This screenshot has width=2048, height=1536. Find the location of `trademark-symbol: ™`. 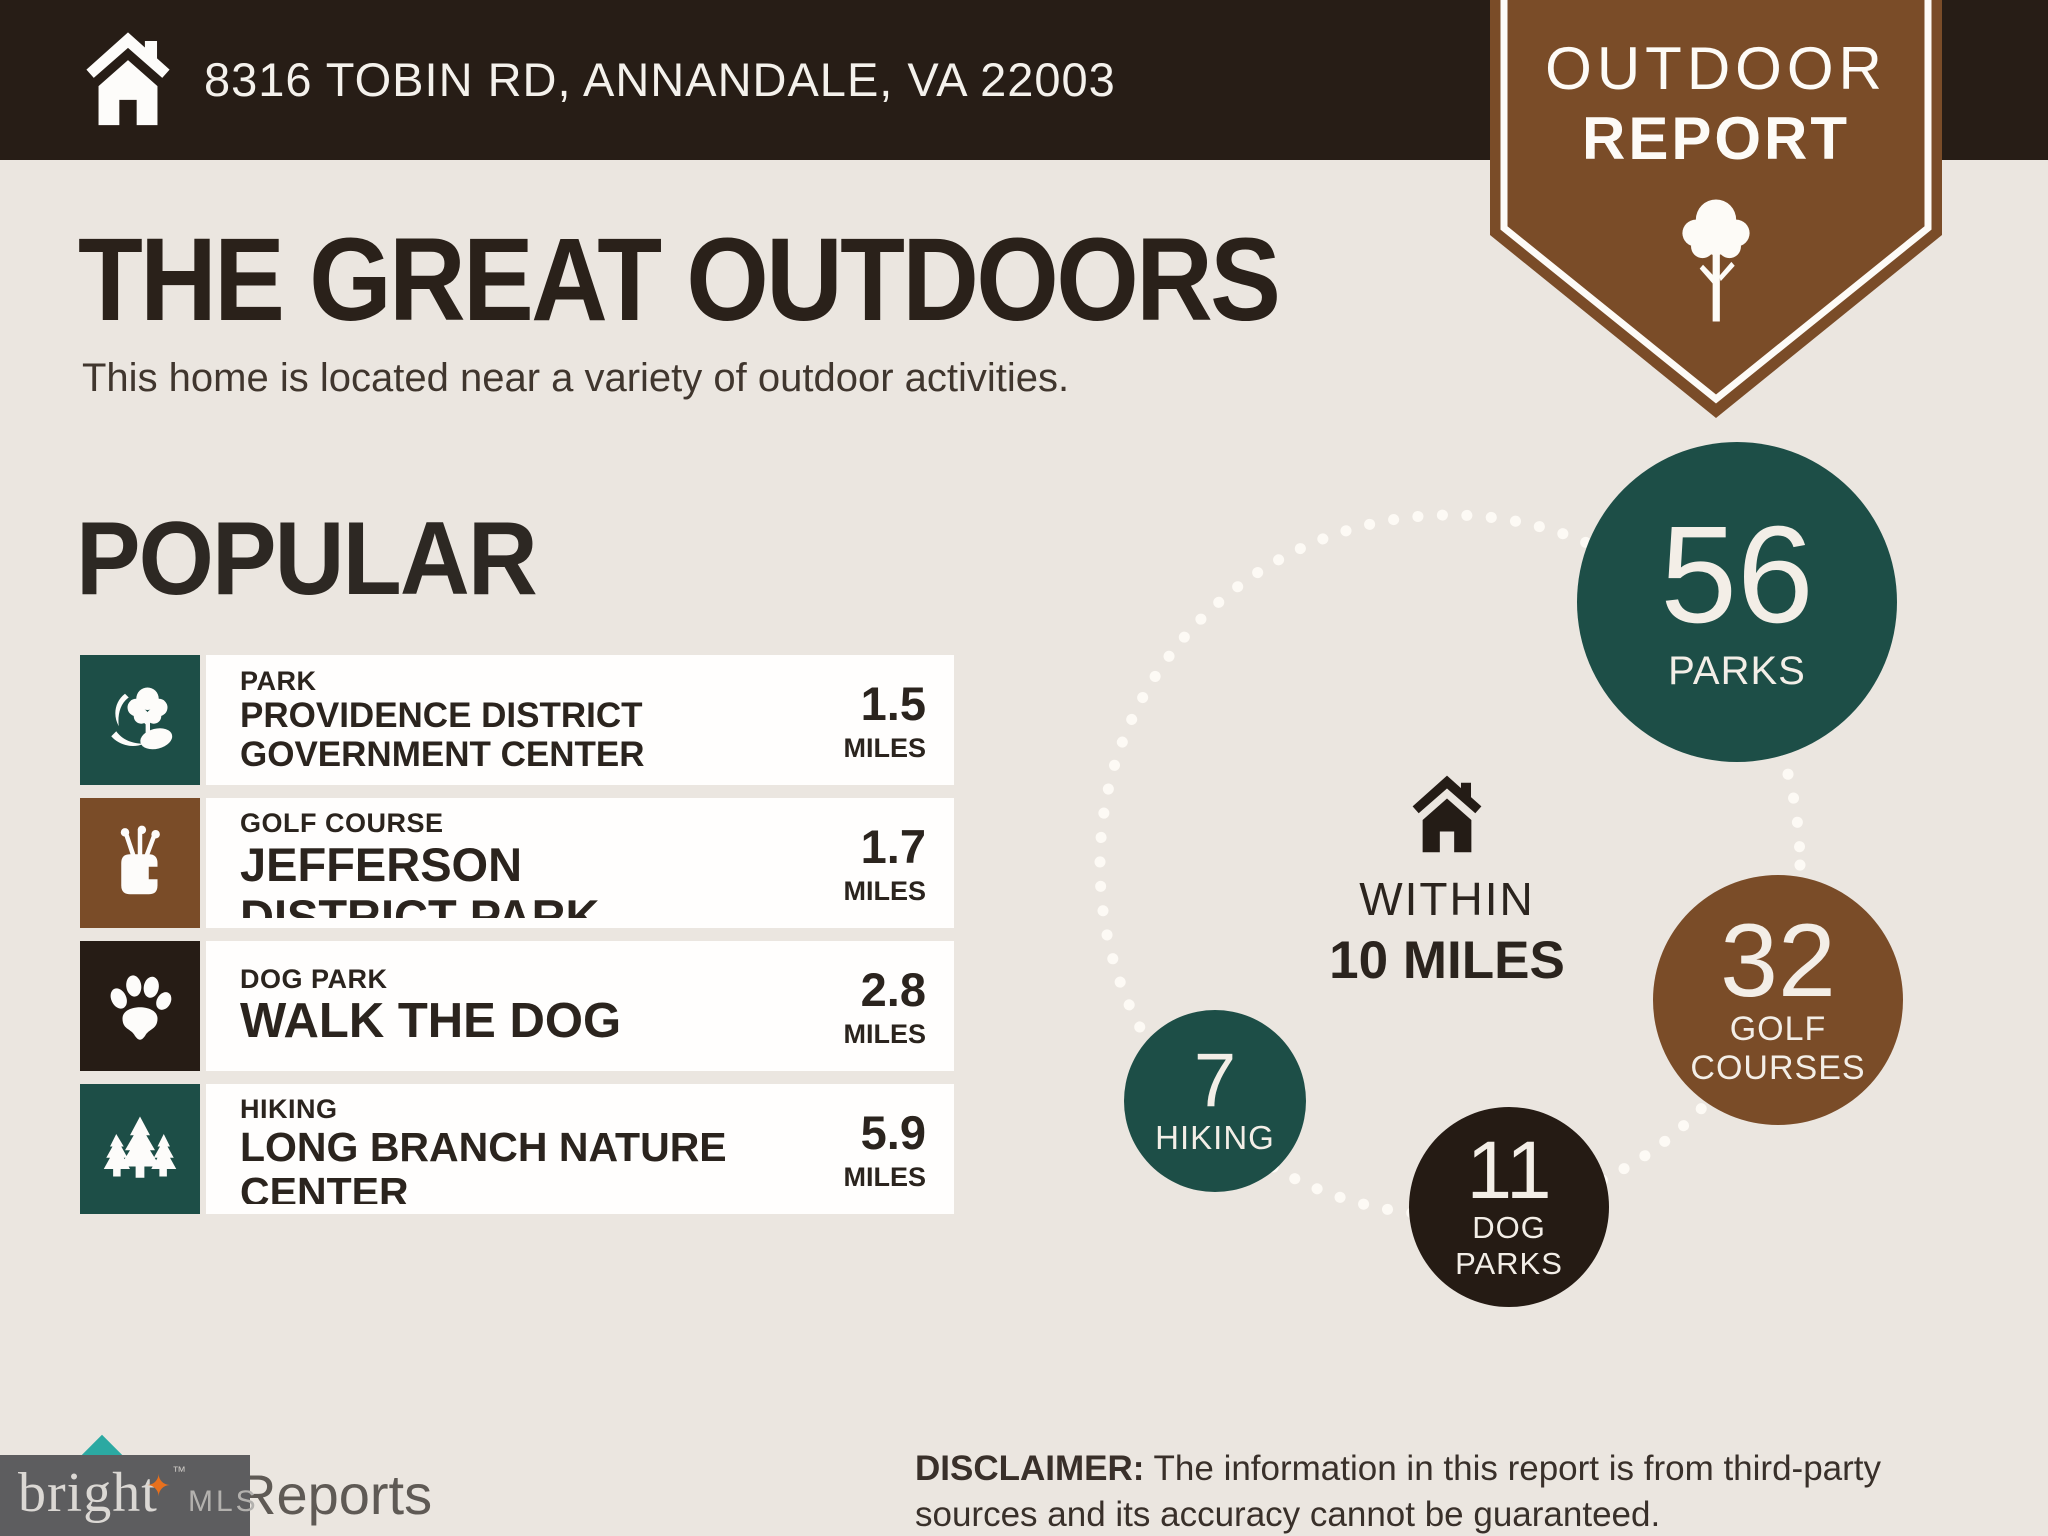

trademark-symbol: ™ is located at coordinates (179, 1471).